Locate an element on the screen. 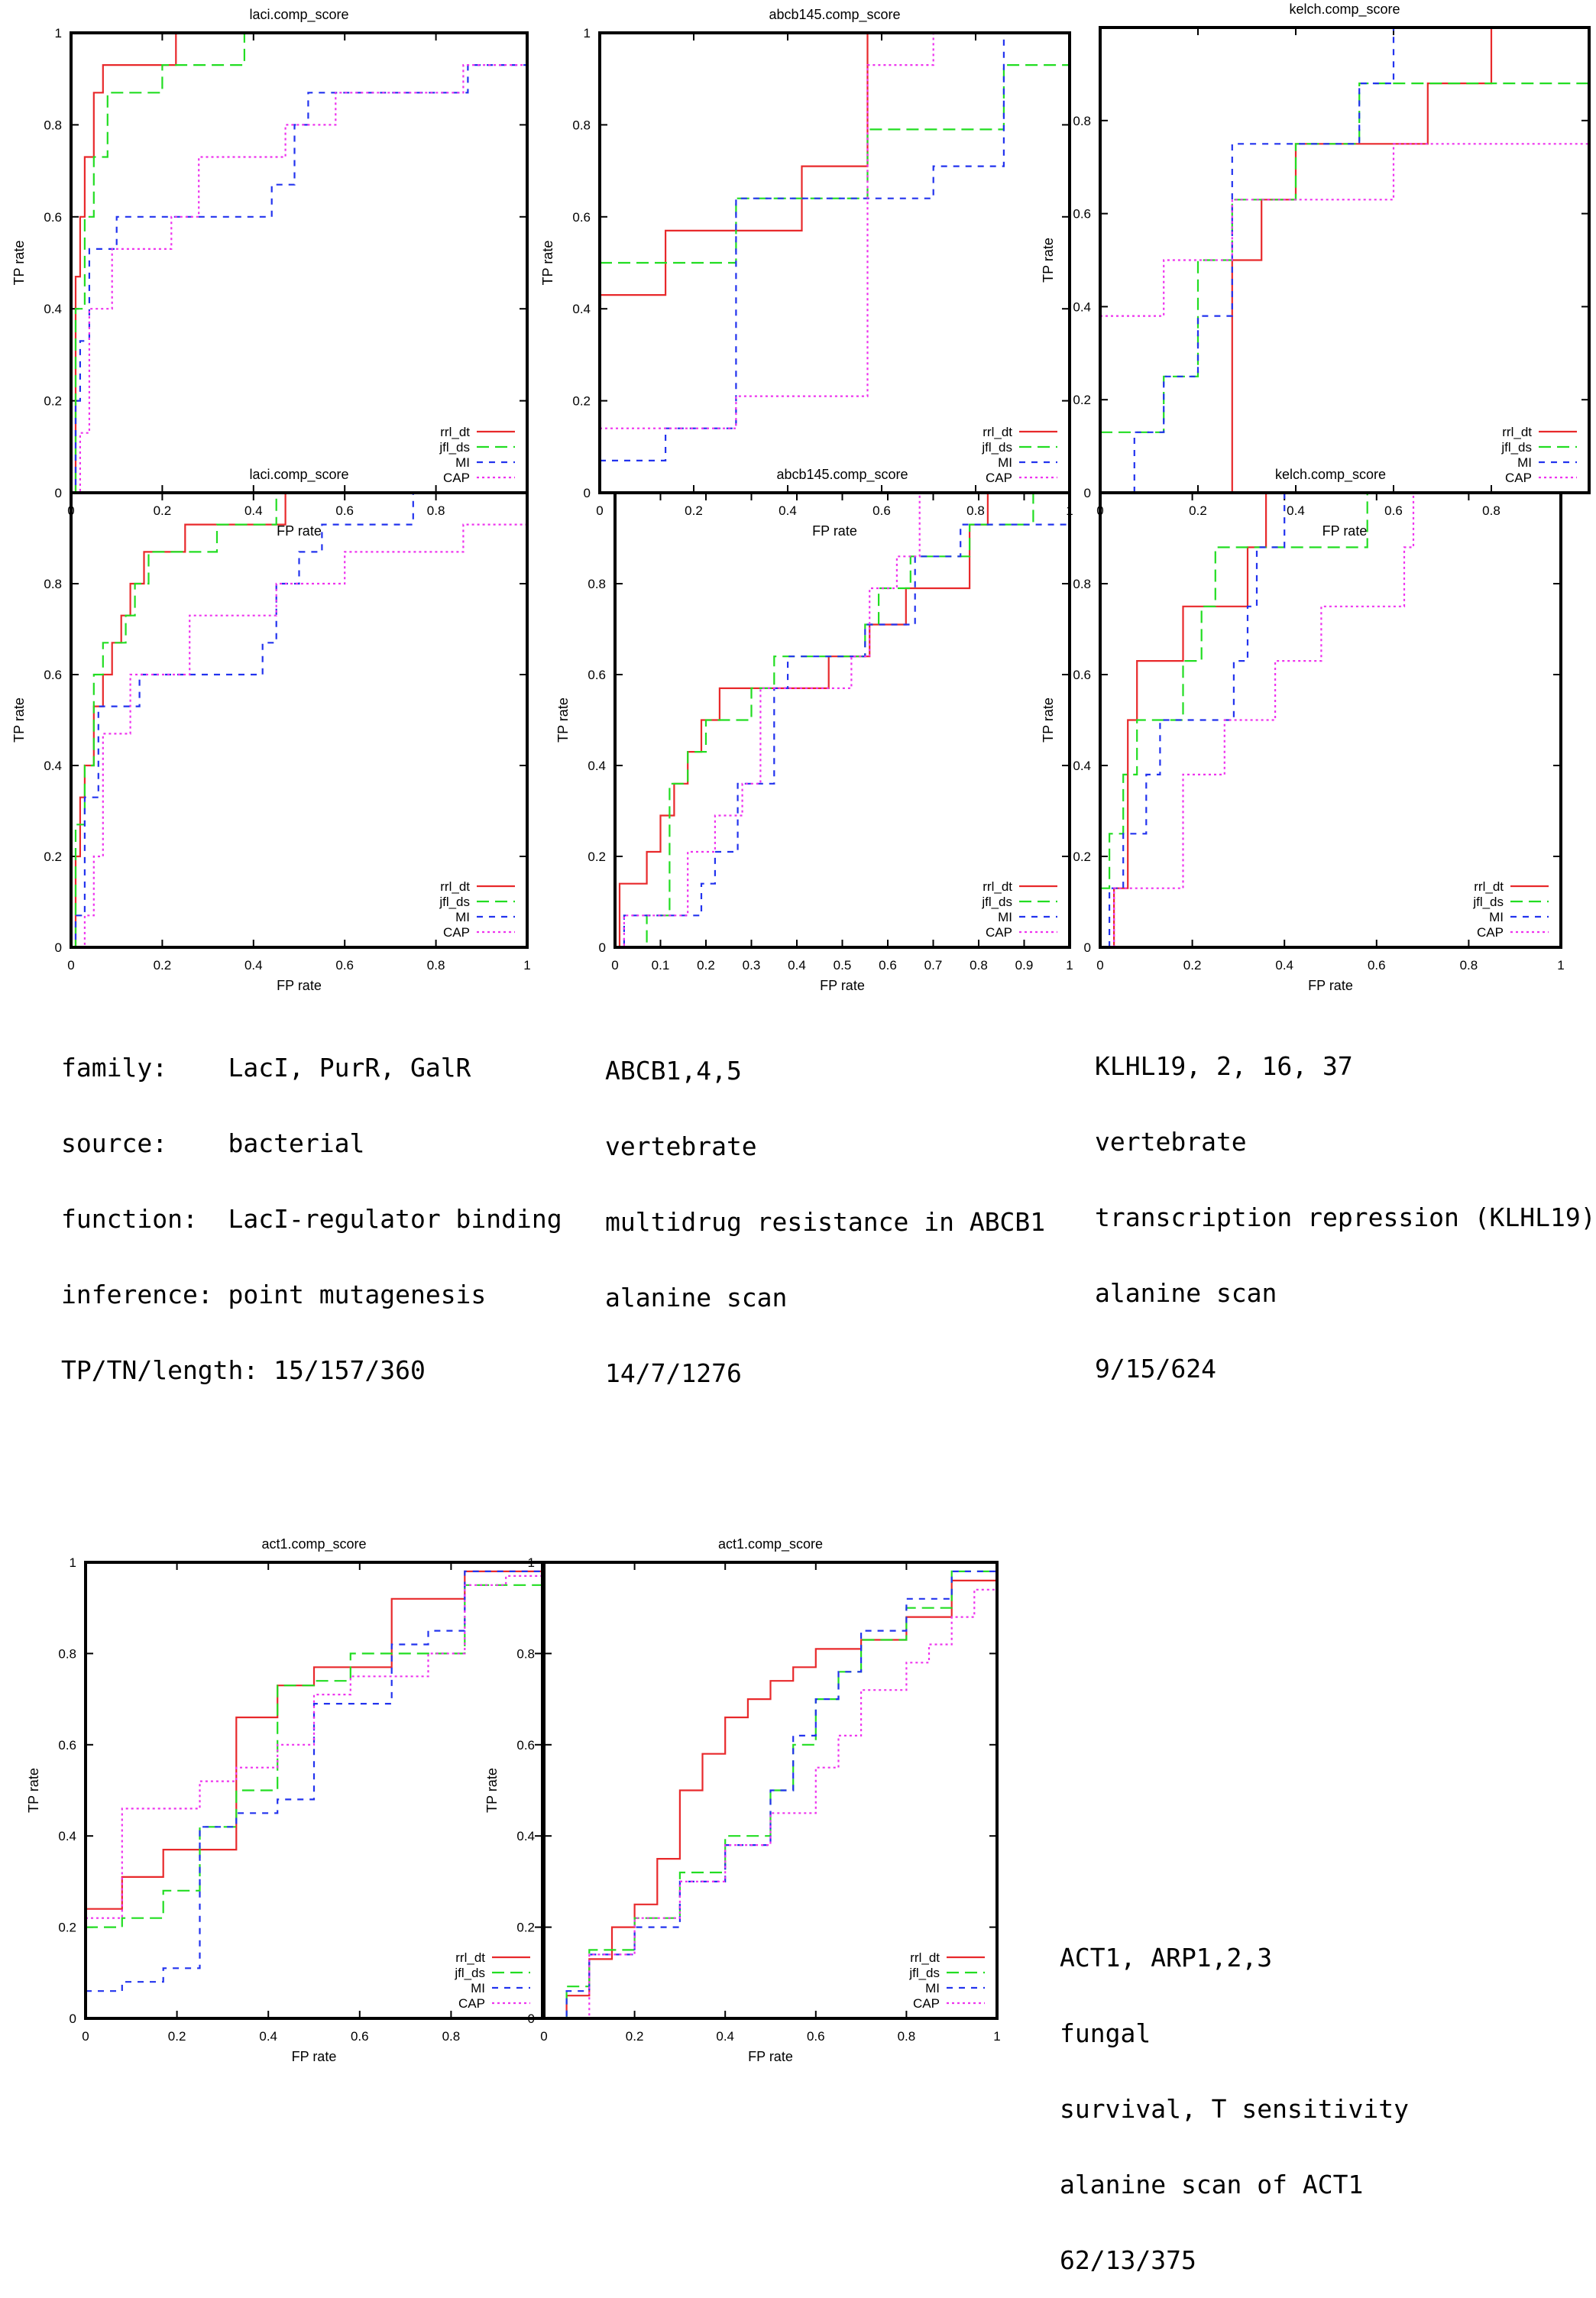 The height and width of the screenshot is (2298, 1596). caption-line: inference: point mutagenesis is located at coordinates (274, 1294).